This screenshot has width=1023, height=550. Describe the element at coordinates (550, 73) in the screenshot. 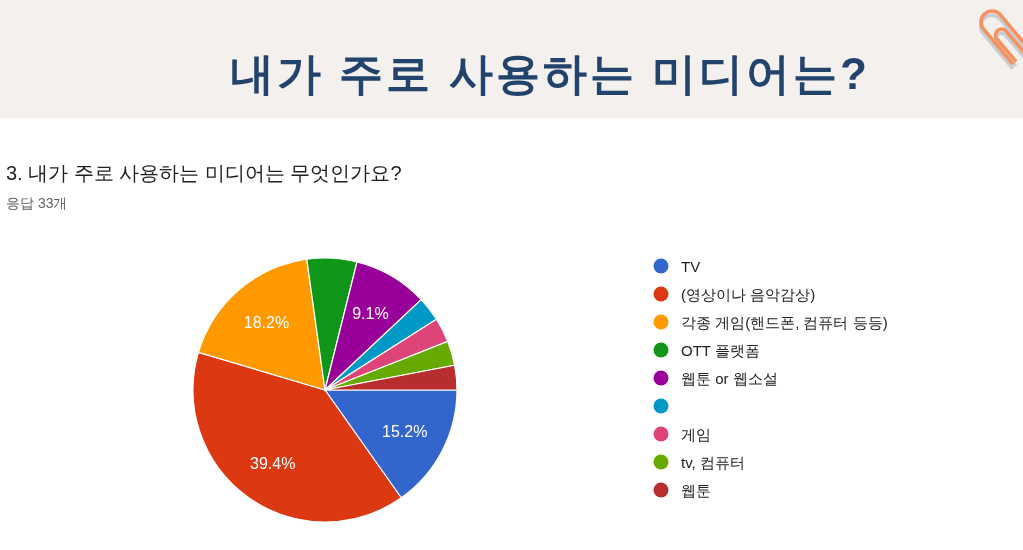

I see `title: 내가 주로 사용하는 미디어는?` at that location.